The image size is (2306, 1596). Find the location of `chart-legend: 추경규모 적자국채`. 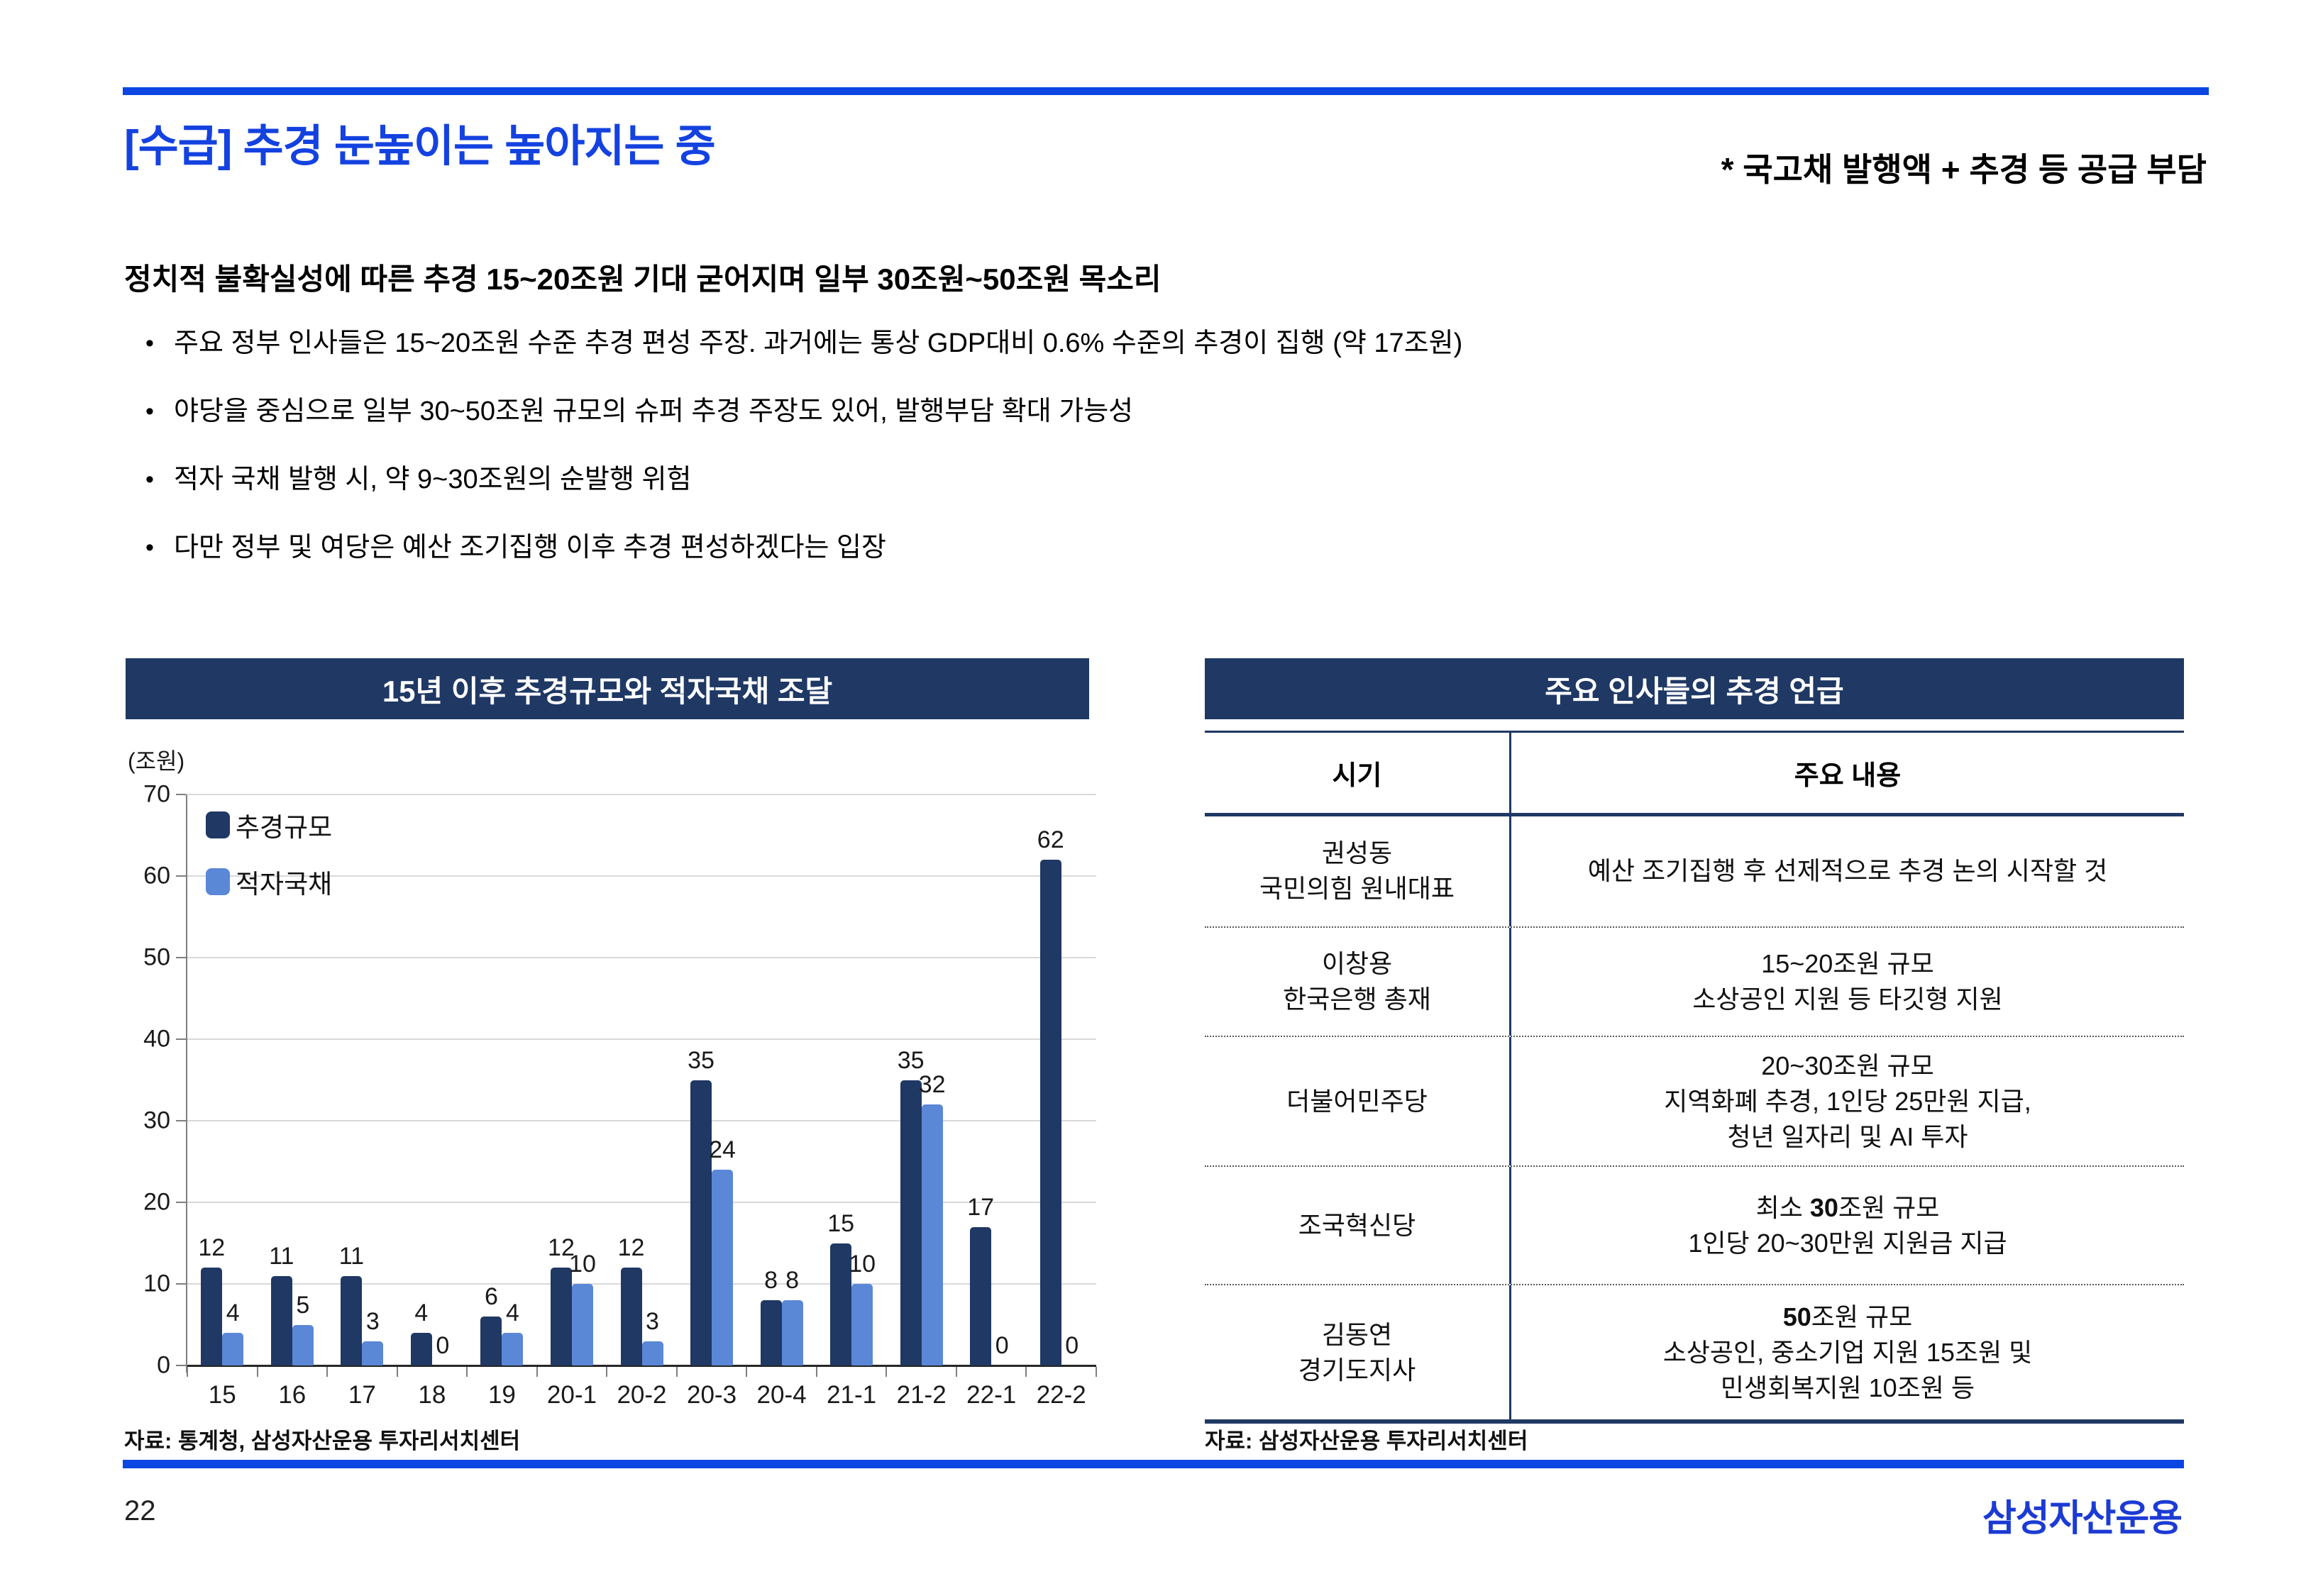

chart-legend: 추경규모 적자국채 is located at coordinates (269, 863).